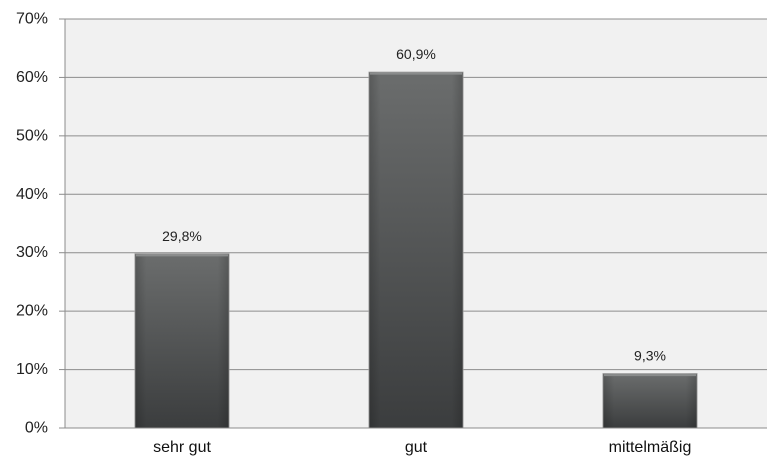 The height and width of the screenshot is (462, 767). I want to click on category-label: mittelmäßig, so click(650, 447).